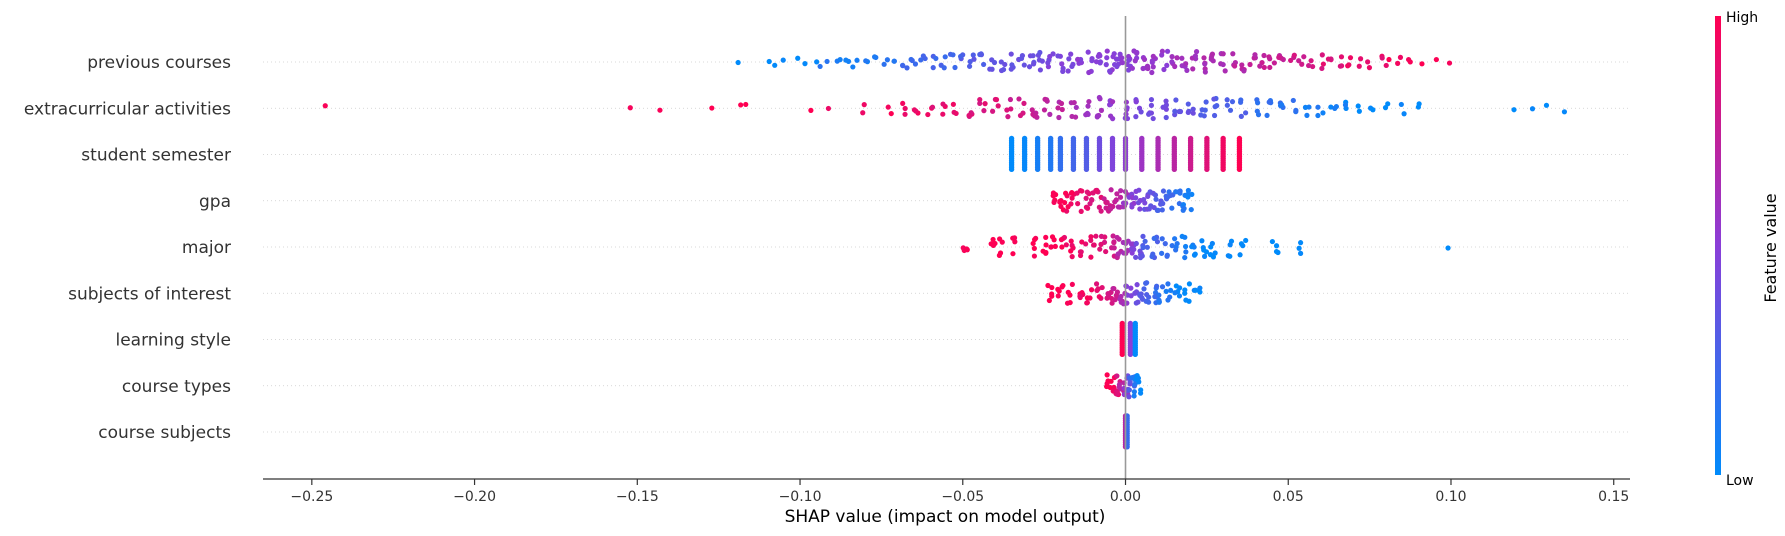  Describe the element at coordinates (215, 202) in the screenshot. I see `feature-label: gpa` at that location.